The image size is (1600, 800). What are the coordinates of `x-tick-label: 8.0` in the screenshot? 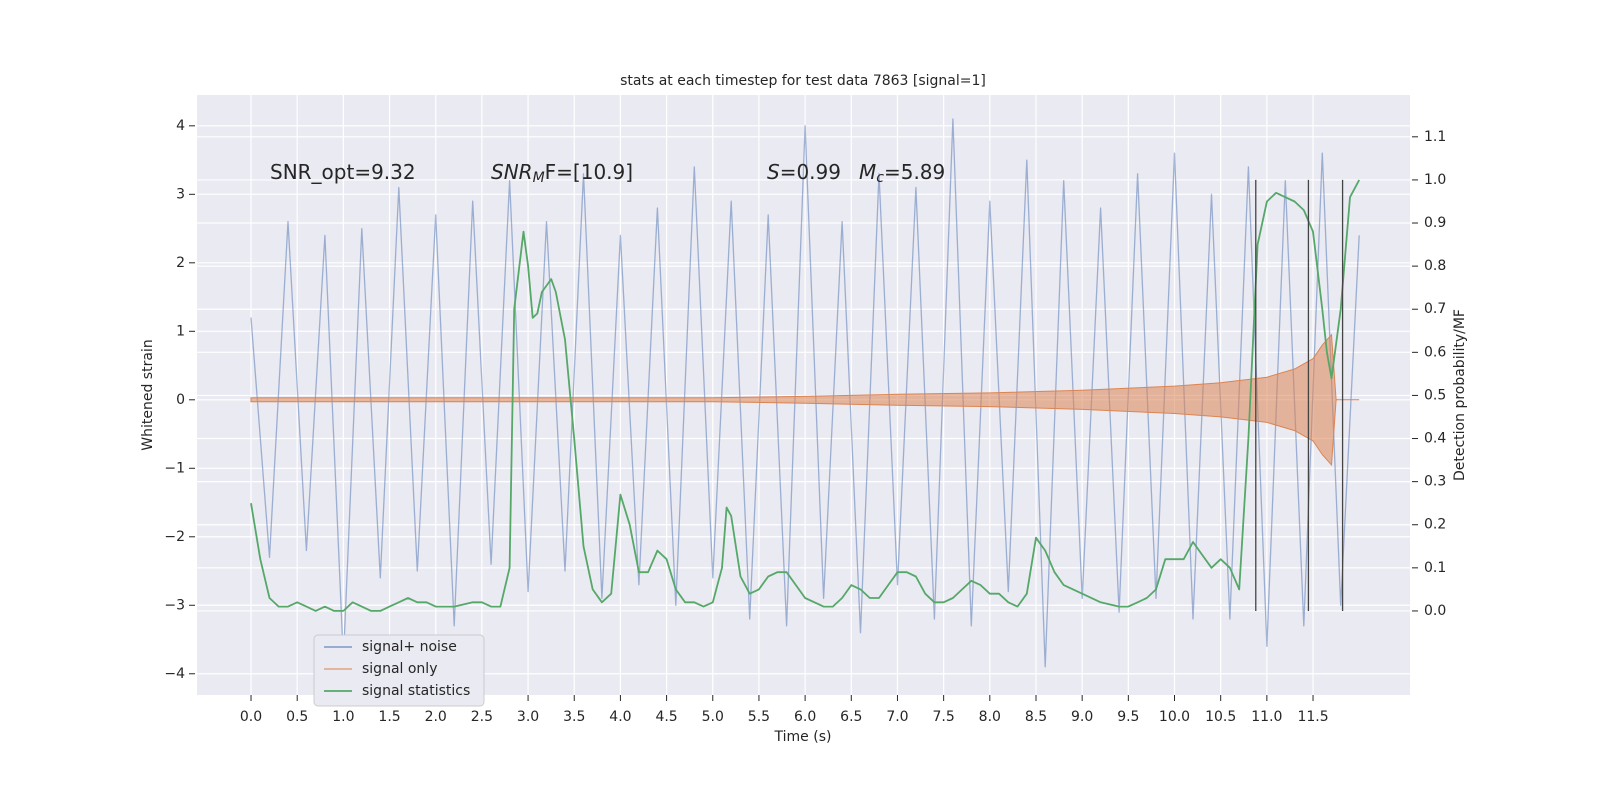 It's located at (990, 717).